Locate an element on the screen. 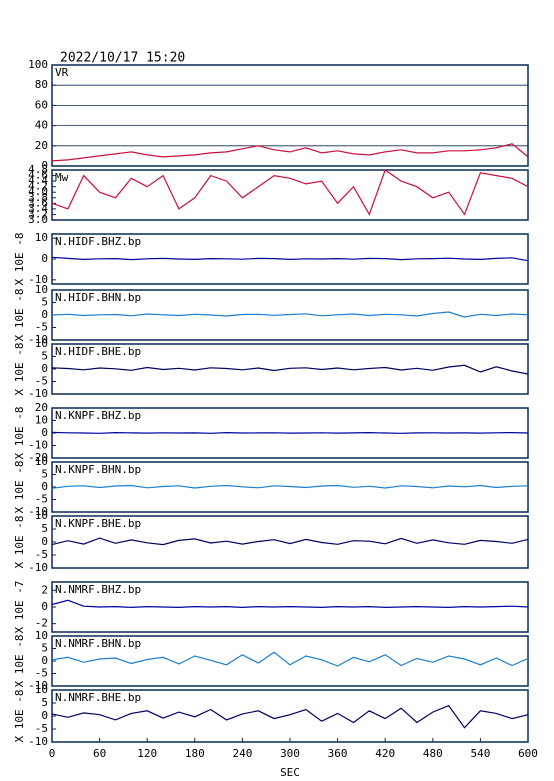 This screenshot has height=781, width=554. panel-title: N.NMRF.BHZ.bp is located at coordinates (98, 589).